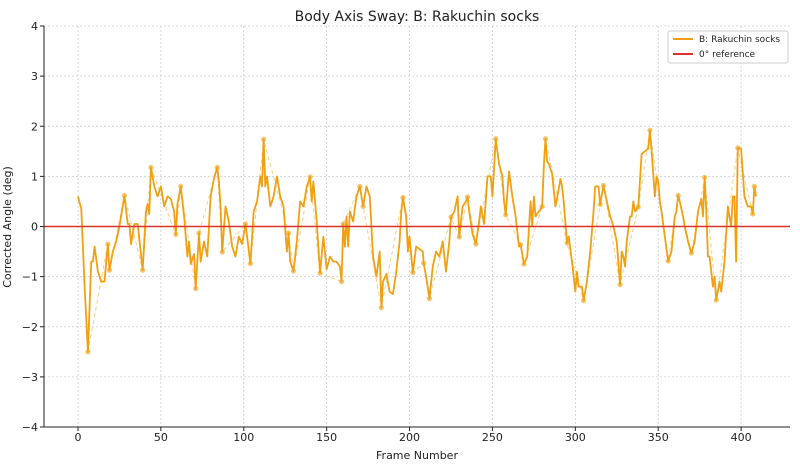 The width and height of the screenshot is (800, 466). Describe the element at coordinates (409, 437) in the screenshot. I see `x-tick-label: 200` at that location.